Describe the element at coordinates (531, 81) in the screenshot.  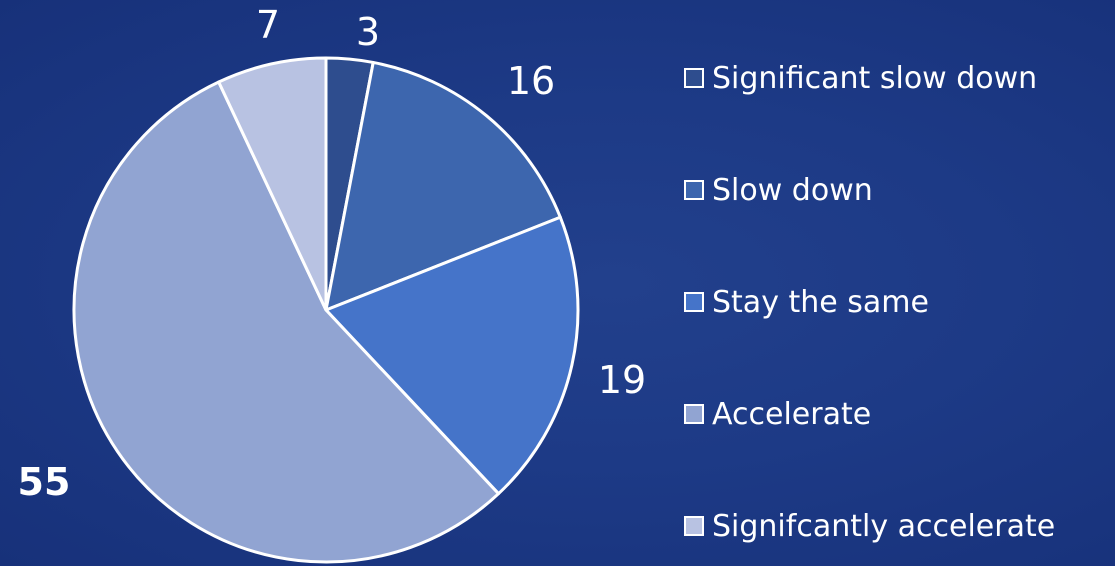
I see `data-label-slow-down: 16` at that location.